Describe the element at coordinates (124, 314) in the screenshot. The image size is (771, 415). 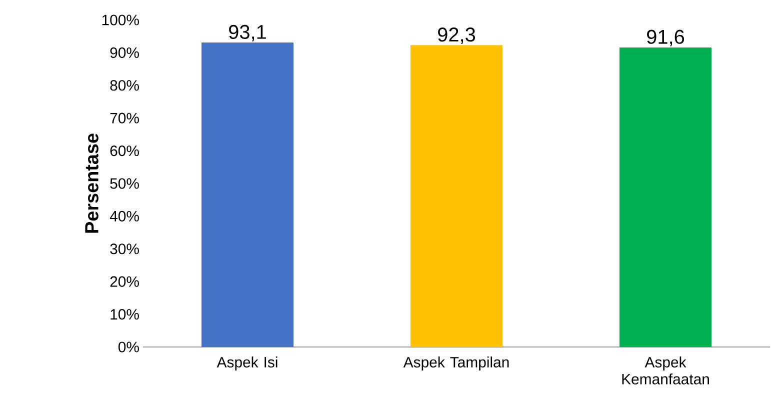
I see `y-tick-label: 10%` at that location.